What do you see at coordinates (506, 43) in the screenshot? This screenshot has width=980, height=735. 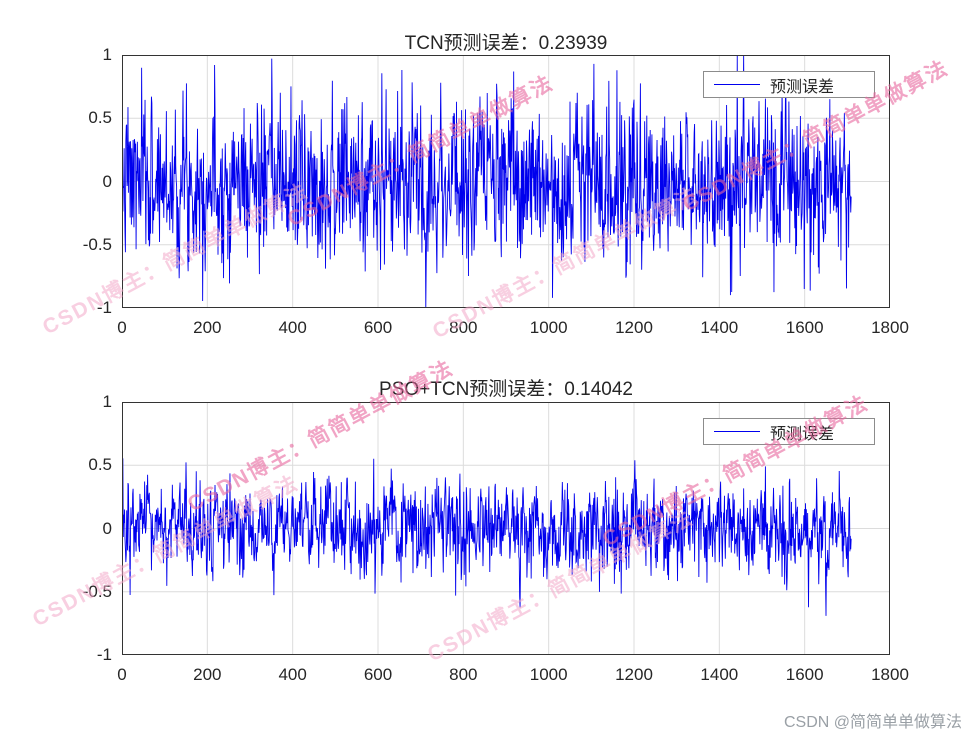 I see `chart-title-tcn: TCN预测误差：0.23939` at bounding box center [506, 43].